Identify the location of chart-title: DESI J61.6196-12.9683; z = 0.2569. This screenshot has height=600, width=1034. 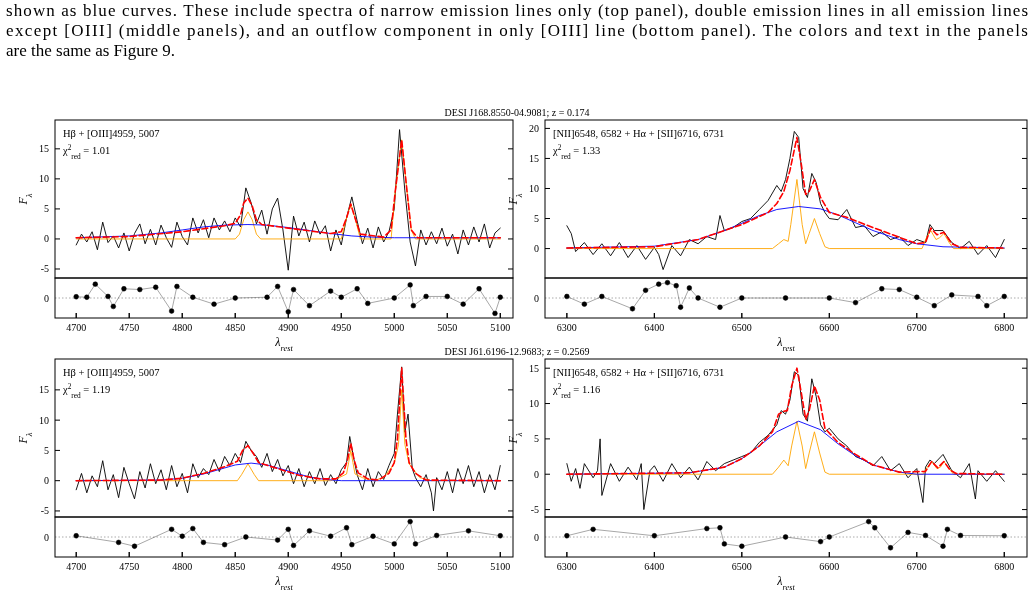
(517, 351).